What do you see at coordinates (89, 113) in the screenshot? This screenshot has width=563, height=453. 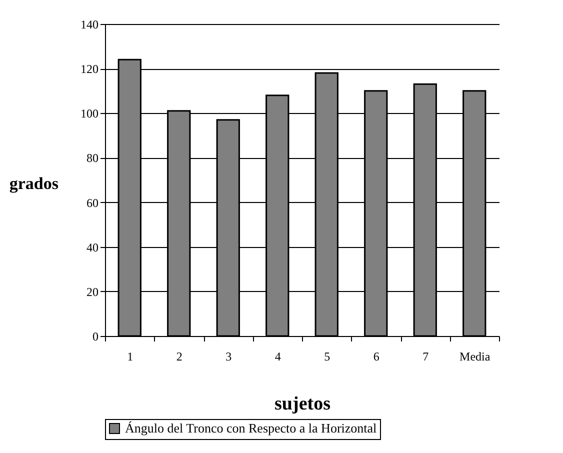 I see `y-tick-label: 100` at bounding box center [89, 113].